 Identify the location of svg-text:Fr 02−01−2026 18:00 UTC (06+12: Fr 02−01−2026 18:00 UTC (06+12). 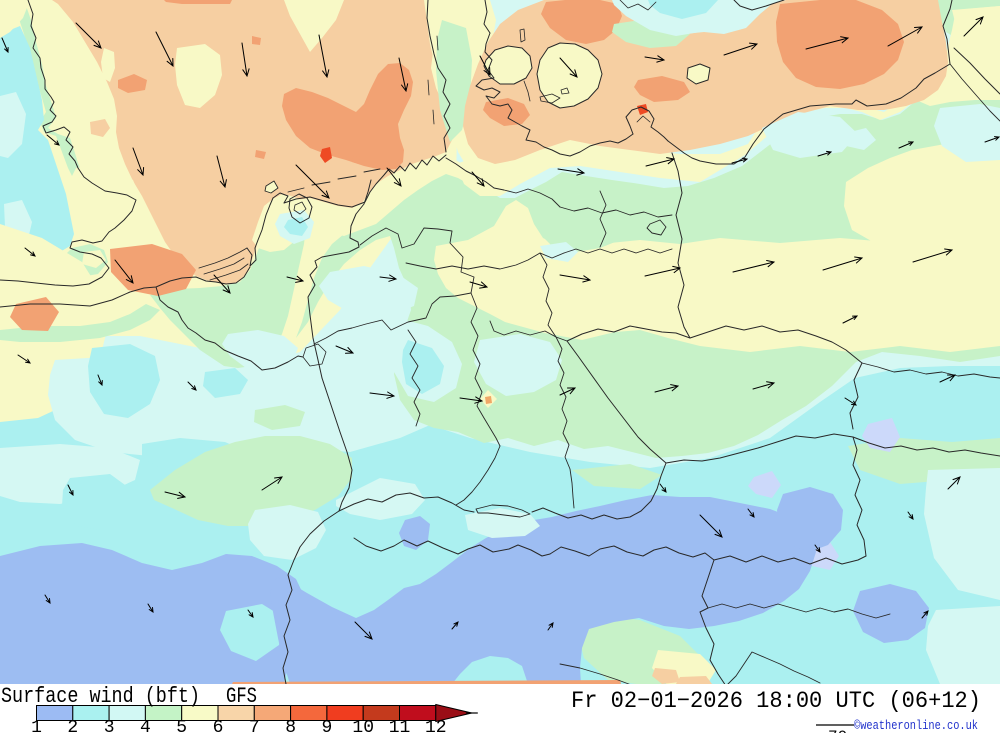
(776, 701).